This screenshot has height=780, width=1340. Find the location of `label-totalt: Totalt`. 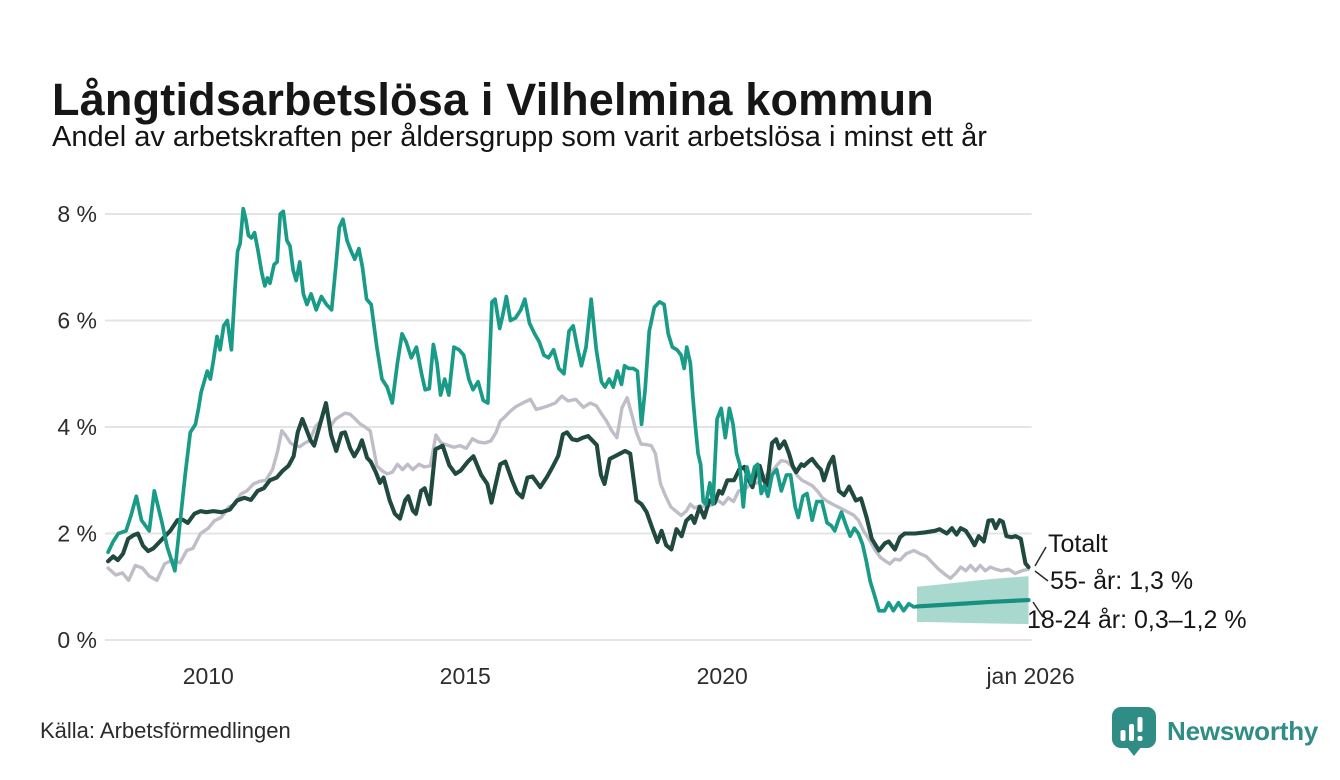

label-totalt: Totalt is located at coordinates (1078, 544).